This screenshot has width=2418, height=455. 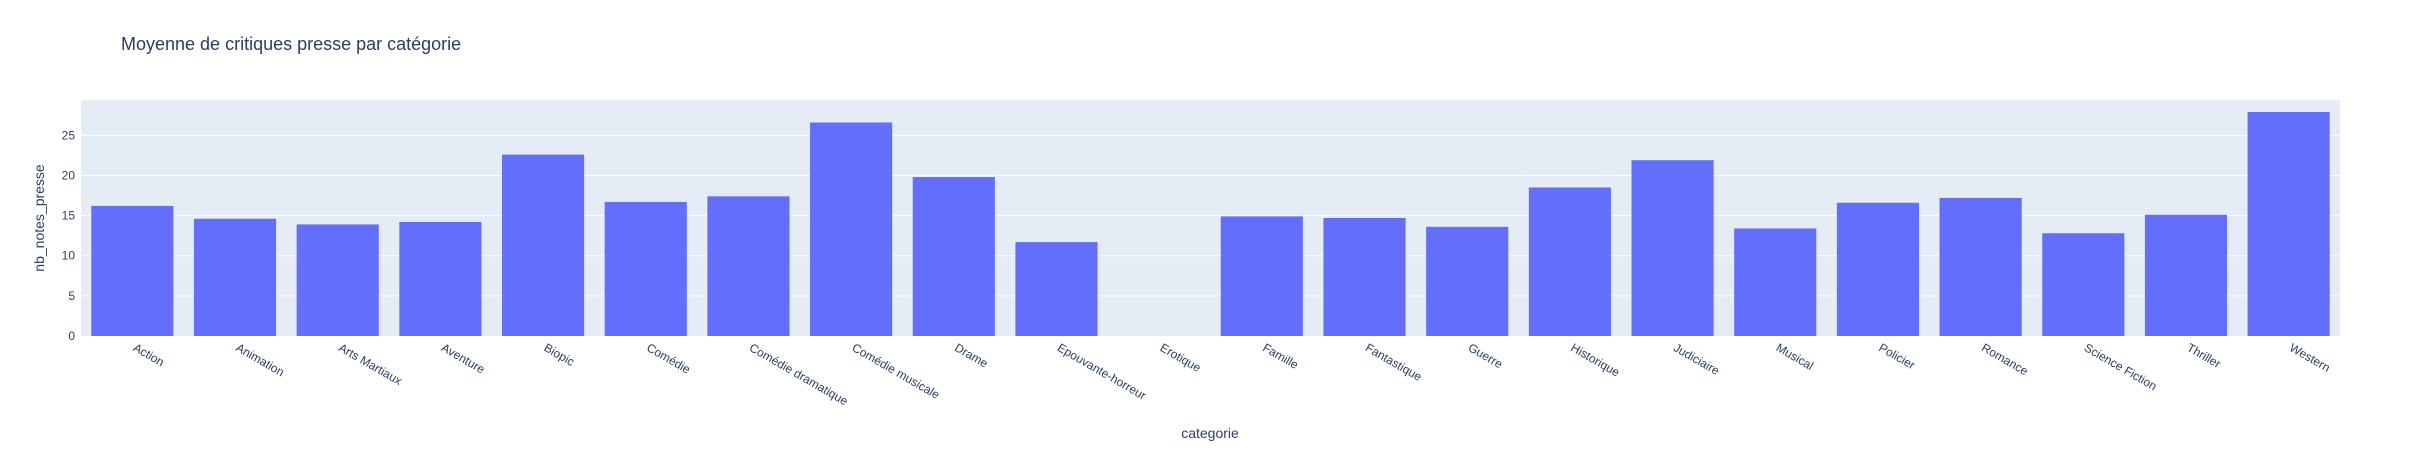 I want to click on y-tick-label: 25, so click(x=69, y=135).